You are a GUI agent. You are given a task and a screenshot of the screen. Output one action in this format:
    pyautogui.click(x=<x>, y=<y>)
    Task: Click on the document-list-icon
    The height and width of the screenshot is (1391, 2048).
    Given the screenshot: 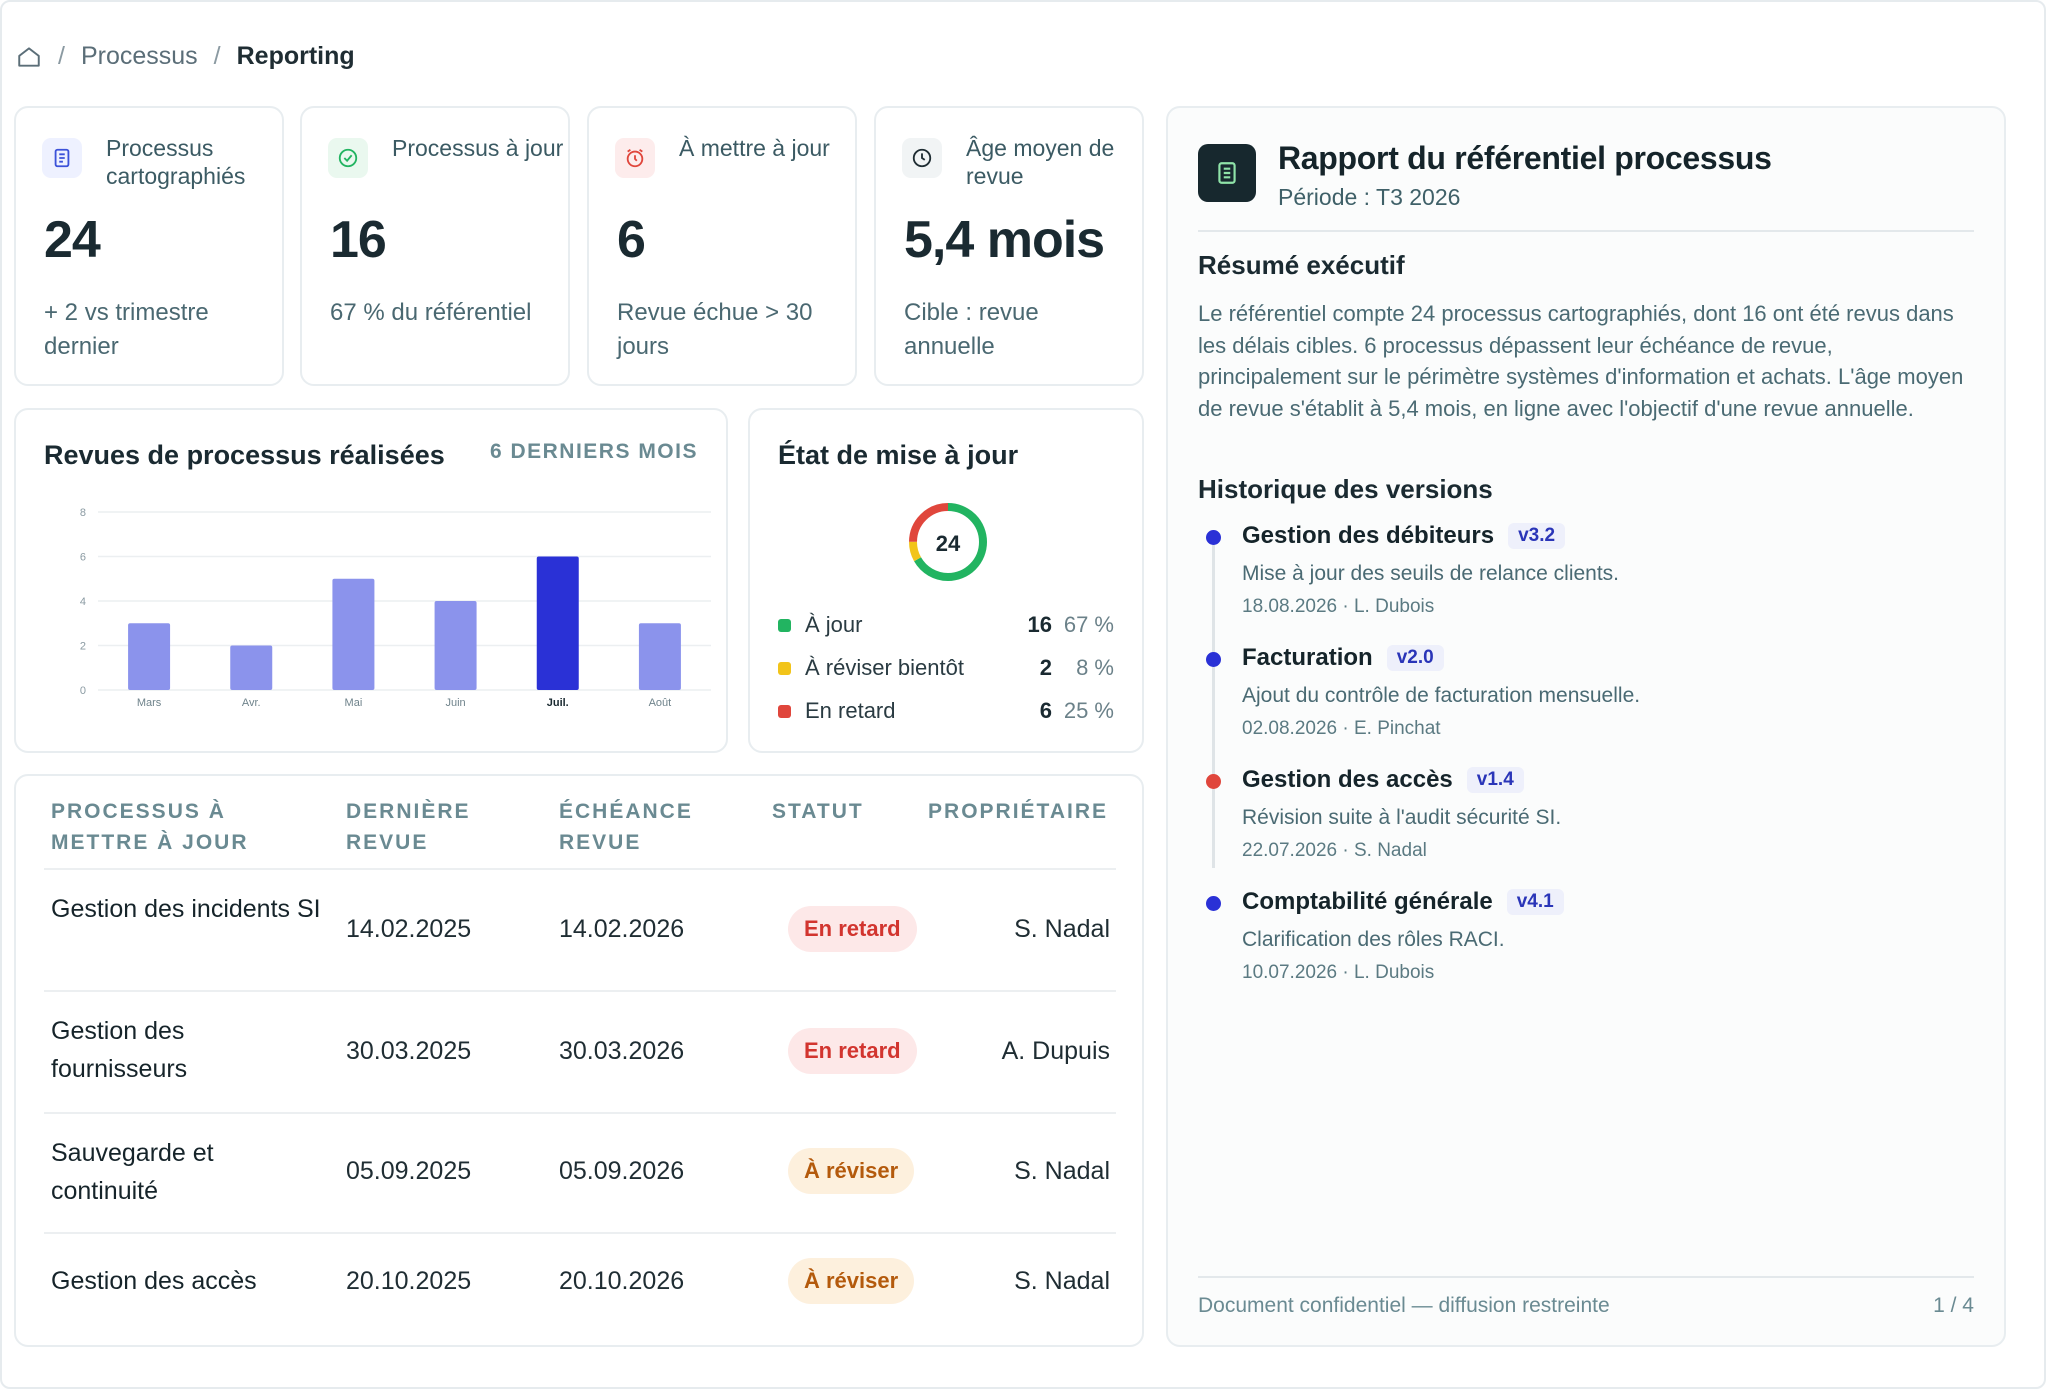 What is the action you would take?
    pyautogui.click(x=62, y=158)
    